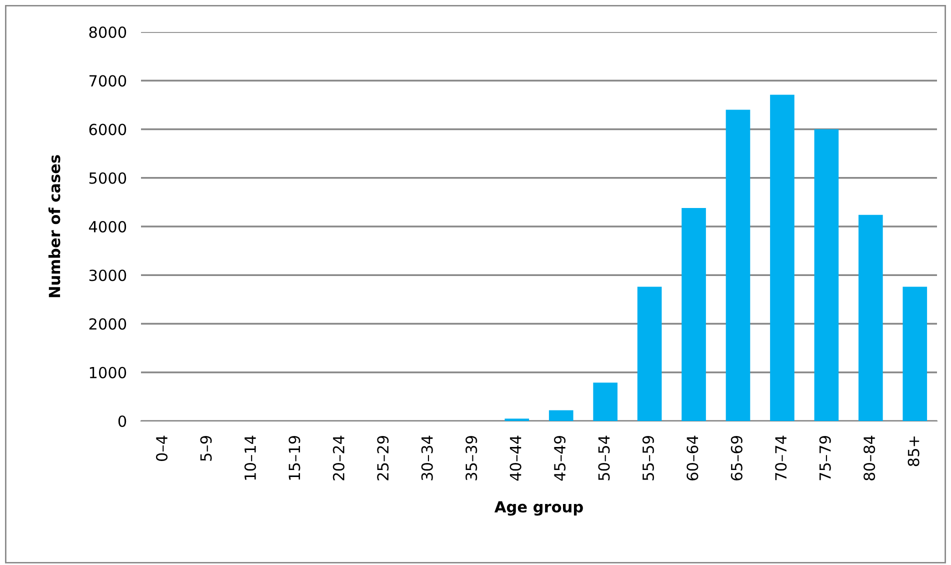 This screenshot has width=951, height=565. I want to click on x-tick-label: 10–14, so click(250, 458).